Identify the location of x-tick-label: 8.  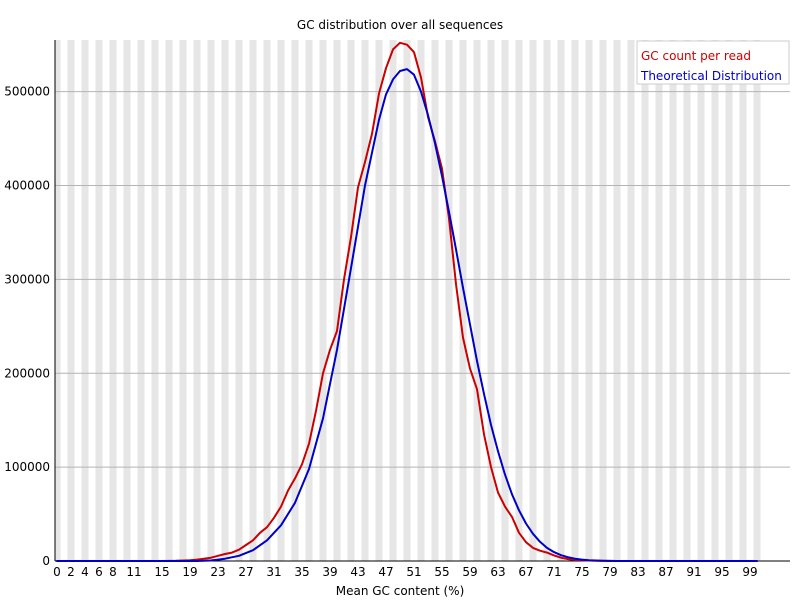
(113, 572).